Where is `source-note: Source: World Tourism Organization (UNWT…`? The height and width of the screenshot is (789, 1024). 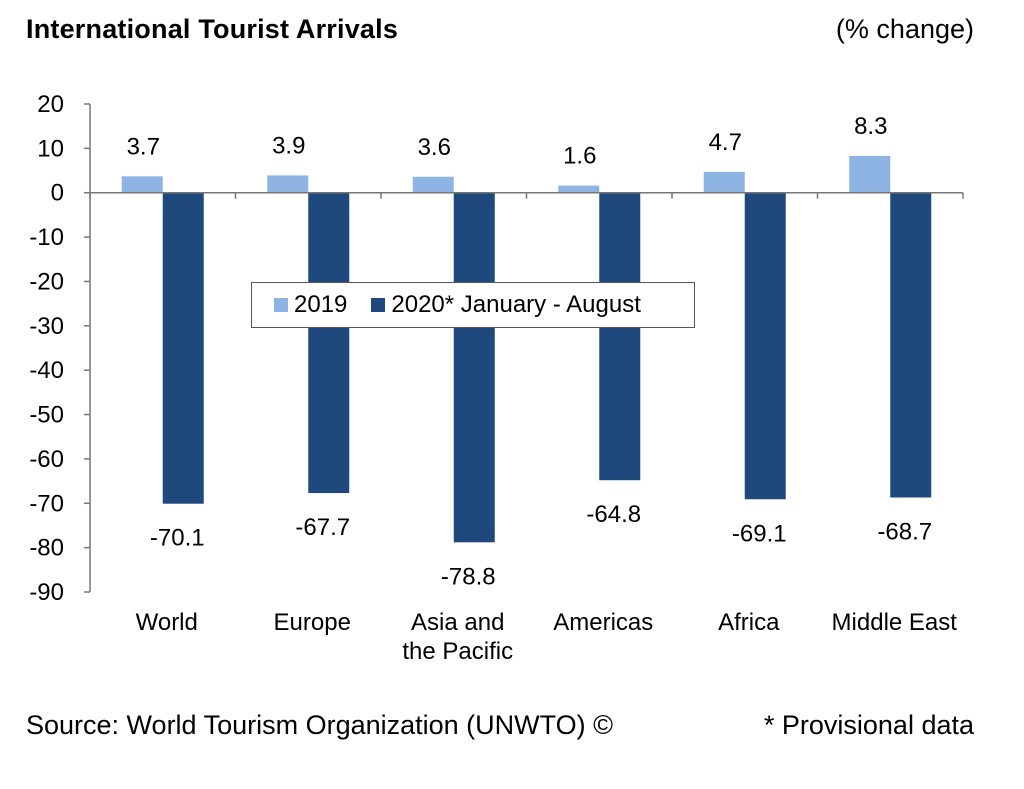 source-note: Source: World Tourism Organization (UNWT… is located at coordinates (320, 725).